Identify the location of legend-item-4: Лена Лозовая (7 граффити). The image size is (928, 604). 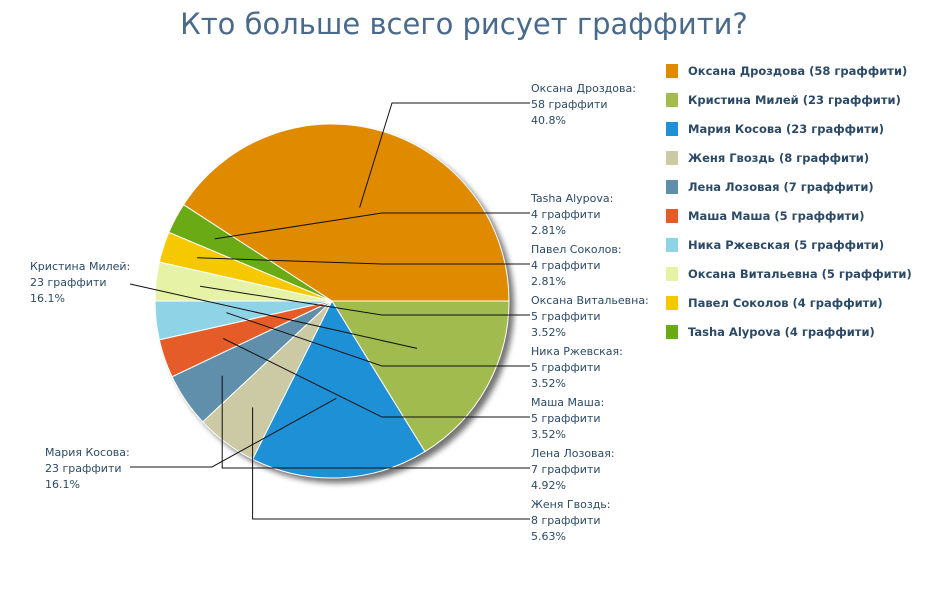
(781, 187).